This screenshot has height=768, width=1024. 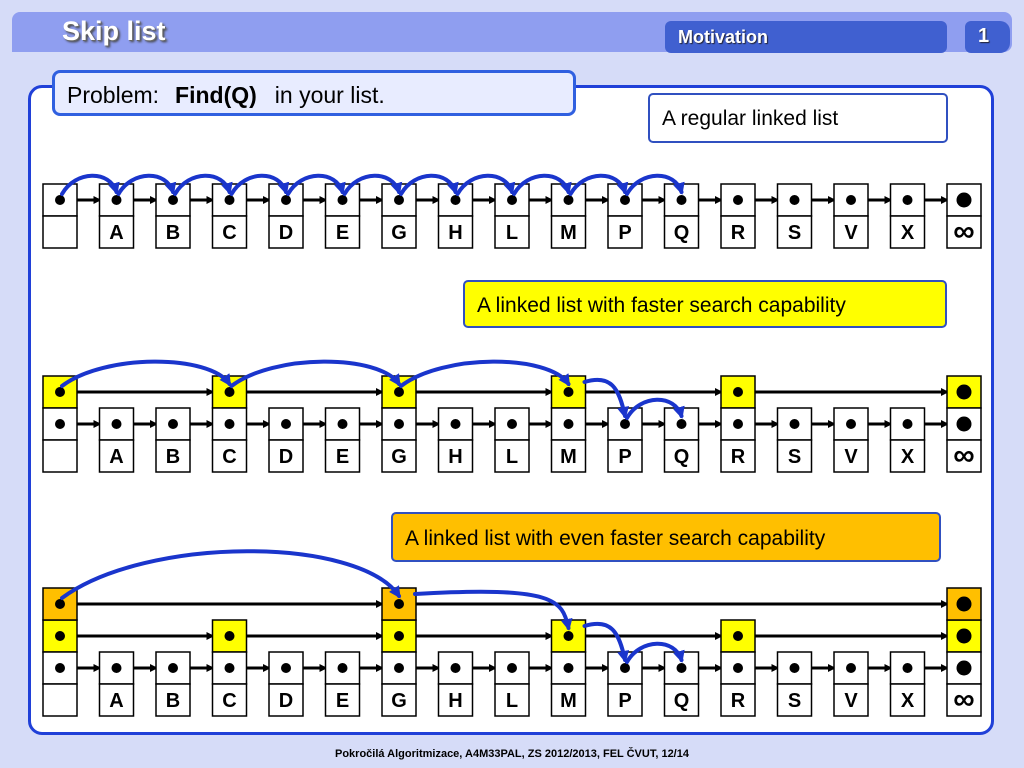 I want to click on diagram-faster: A B C D E G H L M P Q R S V X ∞, so click(x=512, y=416).